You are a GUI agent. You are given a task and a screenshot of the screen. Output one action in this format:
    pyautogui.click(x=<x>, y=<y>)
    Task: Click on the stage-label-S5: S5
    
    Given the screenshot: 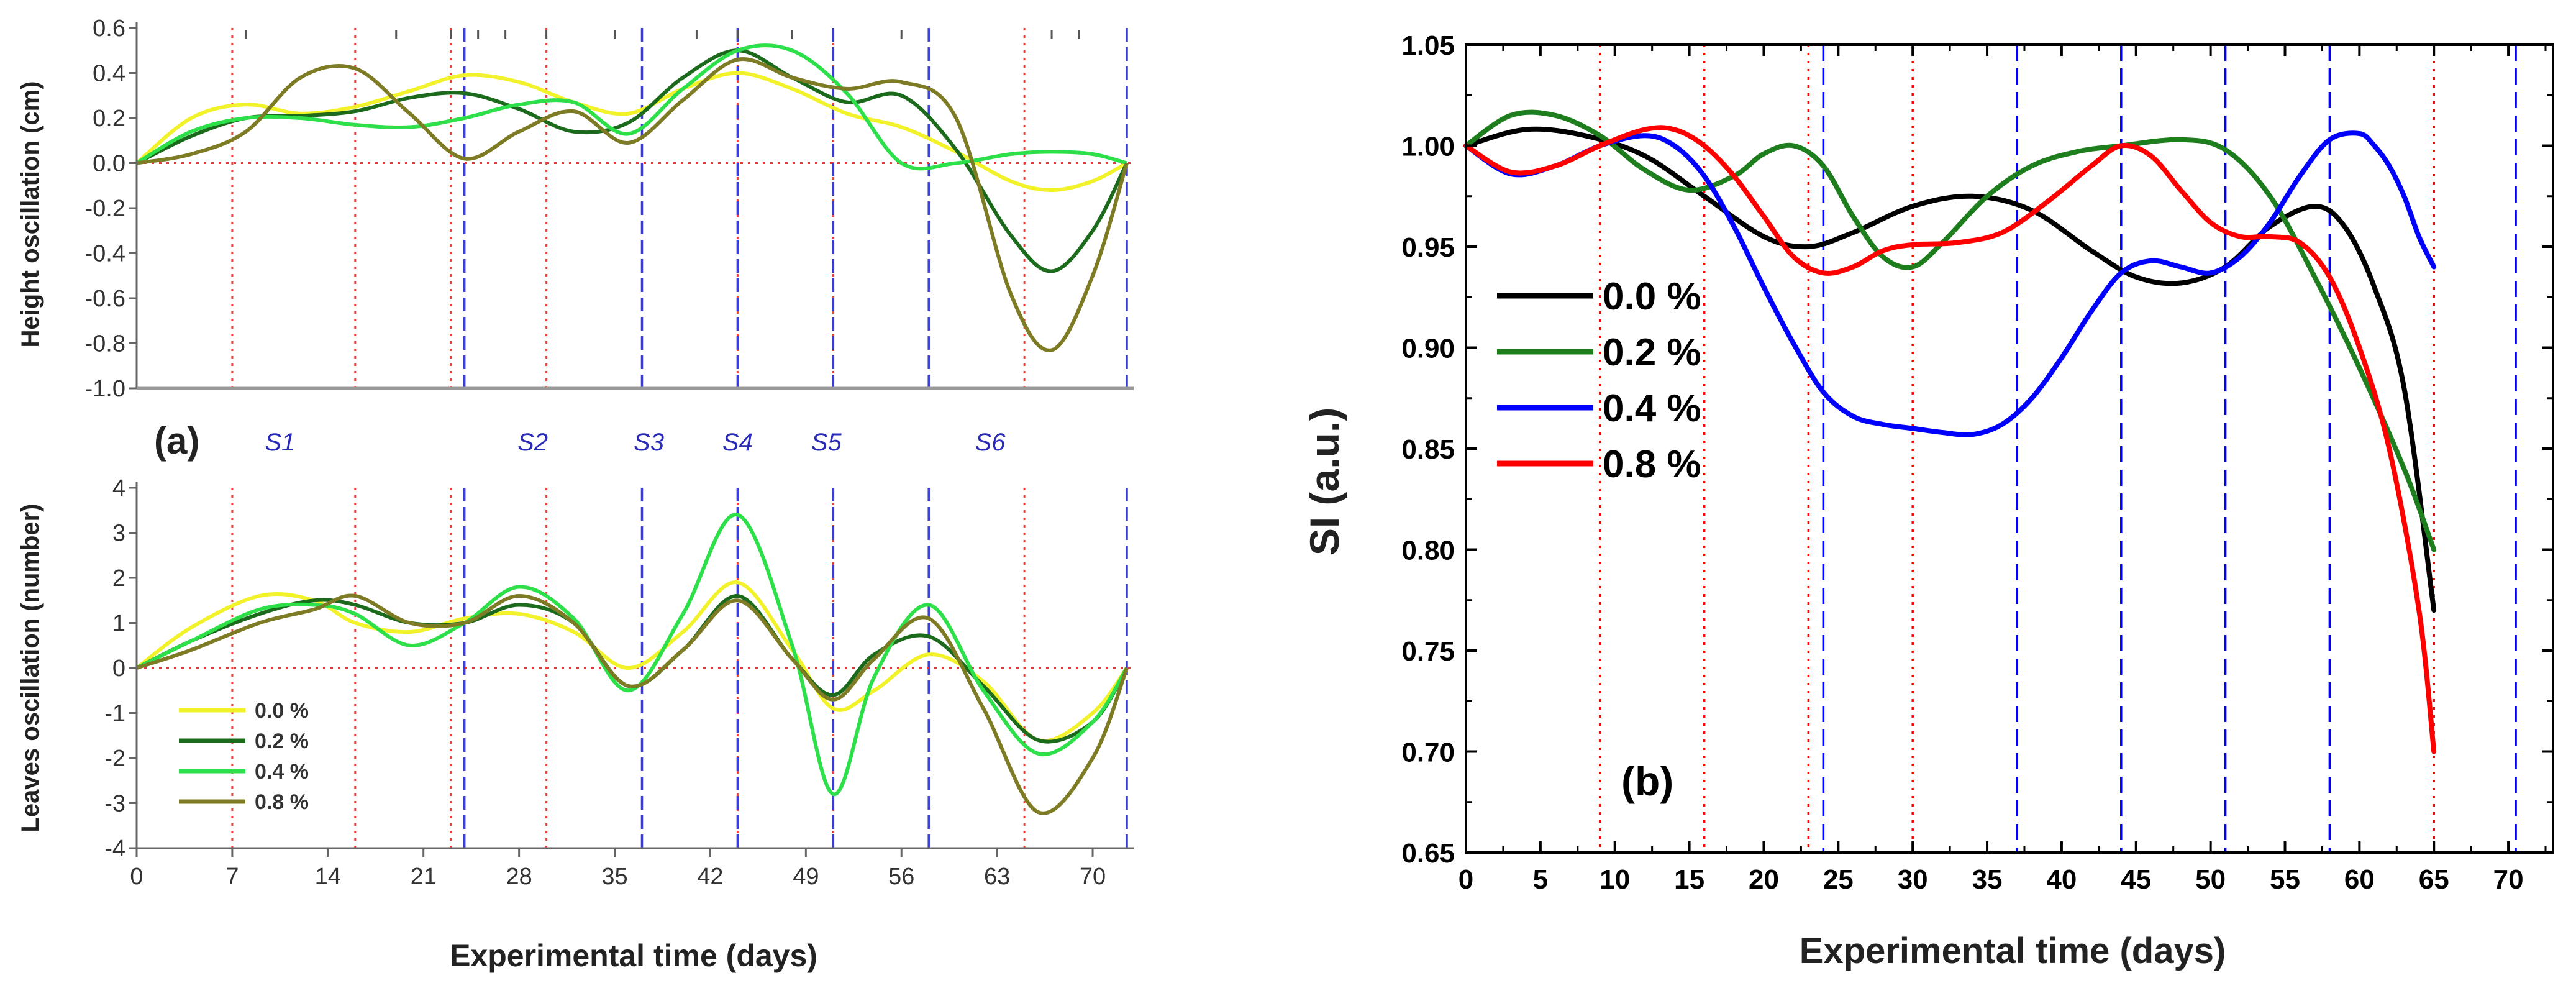 What is the action you would take?
    pyautogui.click(x=826, y=442)
    